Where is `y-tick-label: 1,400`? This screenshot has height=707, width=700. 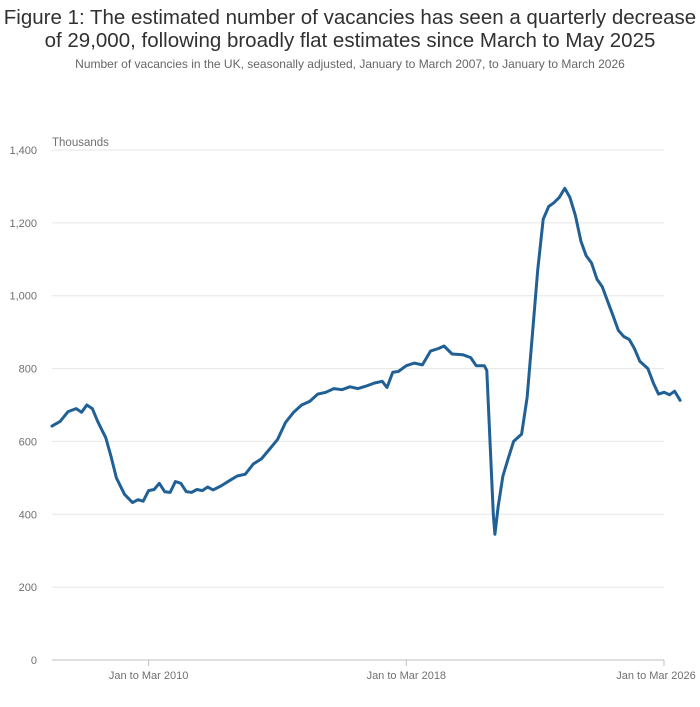
y-tick-label: 1,400 is located at coordinates (23, 151).